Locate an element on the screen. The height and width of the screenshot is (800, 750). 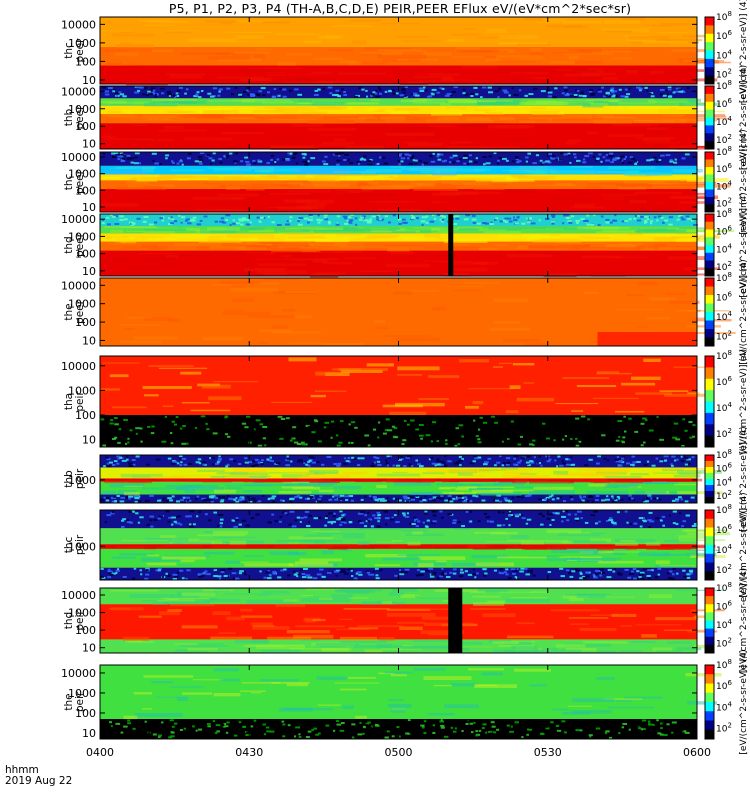
panel-5-label: thepeer is located at coordinates (74, 311).